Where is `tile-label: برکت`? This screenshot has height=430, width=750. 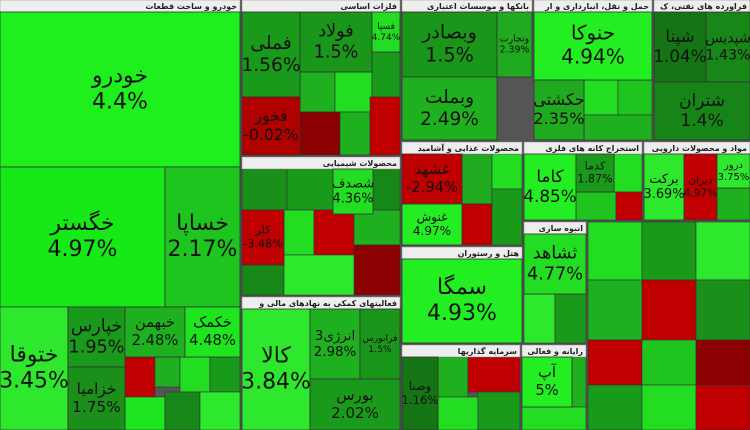 tile-label: برکت is located at coordinates (664, 179).